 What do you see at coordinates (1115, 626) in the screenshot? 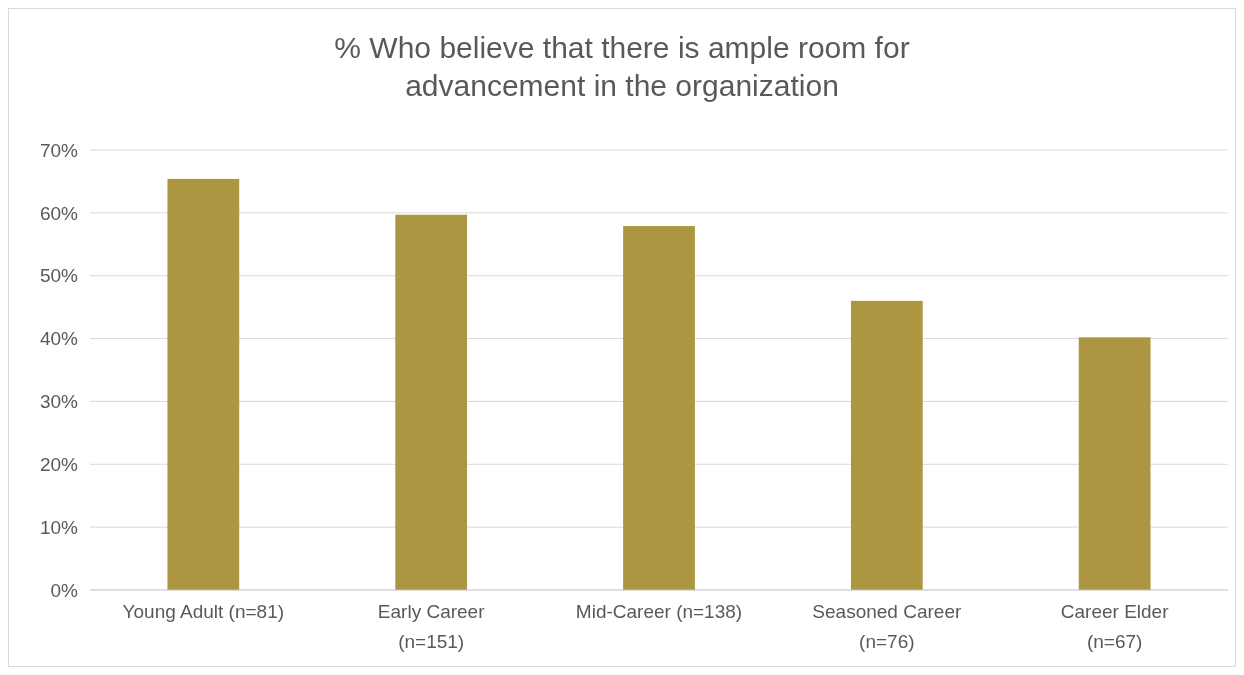
I see `x-tick-label: Career Elder (n=67)` at bounding box center [1115, 626].